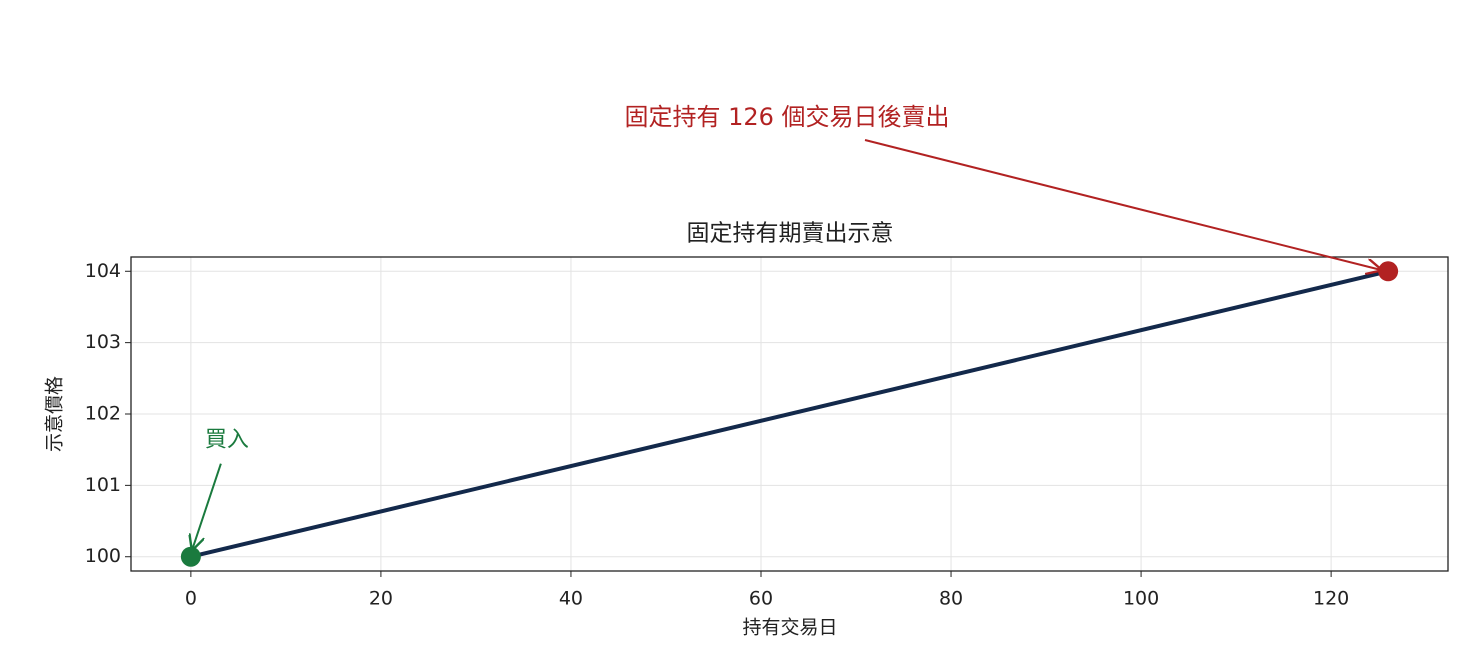  Describe the element at coordinates (103, 485) in the screenshot. I see `y-tick-label: 101` at that location.